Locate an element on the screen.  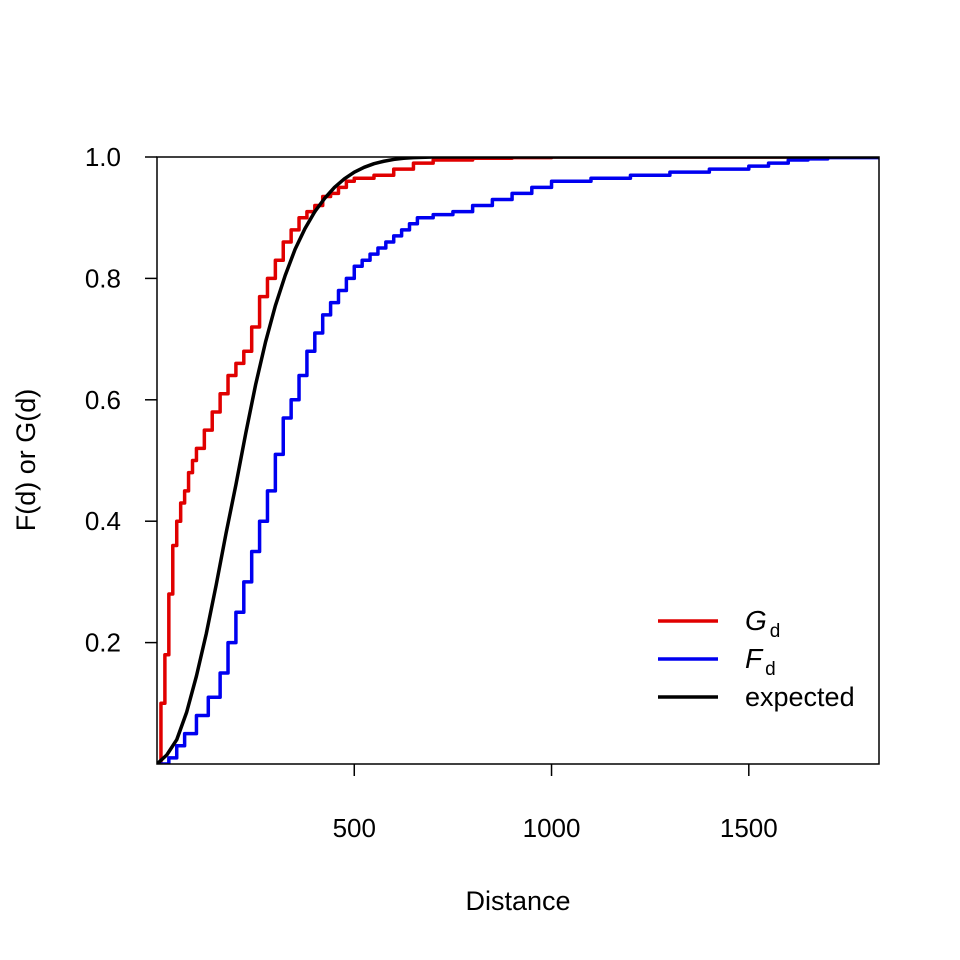
y-tick-label-3: 0.8 is located at coordinates (103, 278).